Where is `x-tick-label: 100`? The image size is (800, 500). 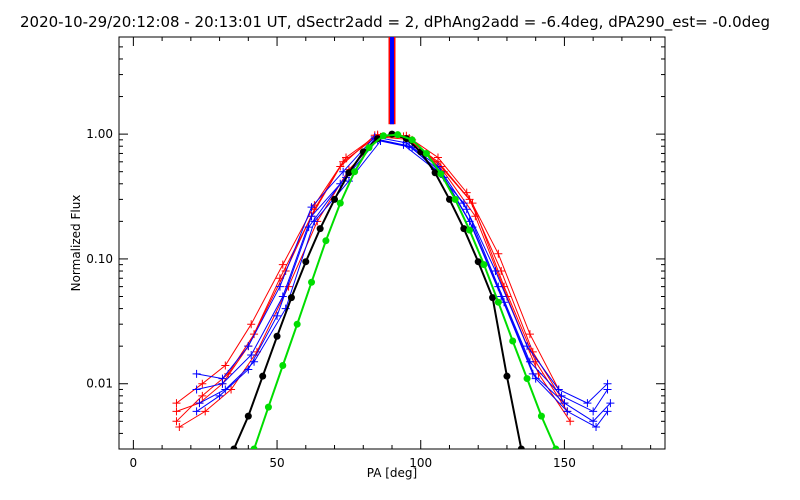 x-tick-label: 100 is located at coordinates (420, 463).